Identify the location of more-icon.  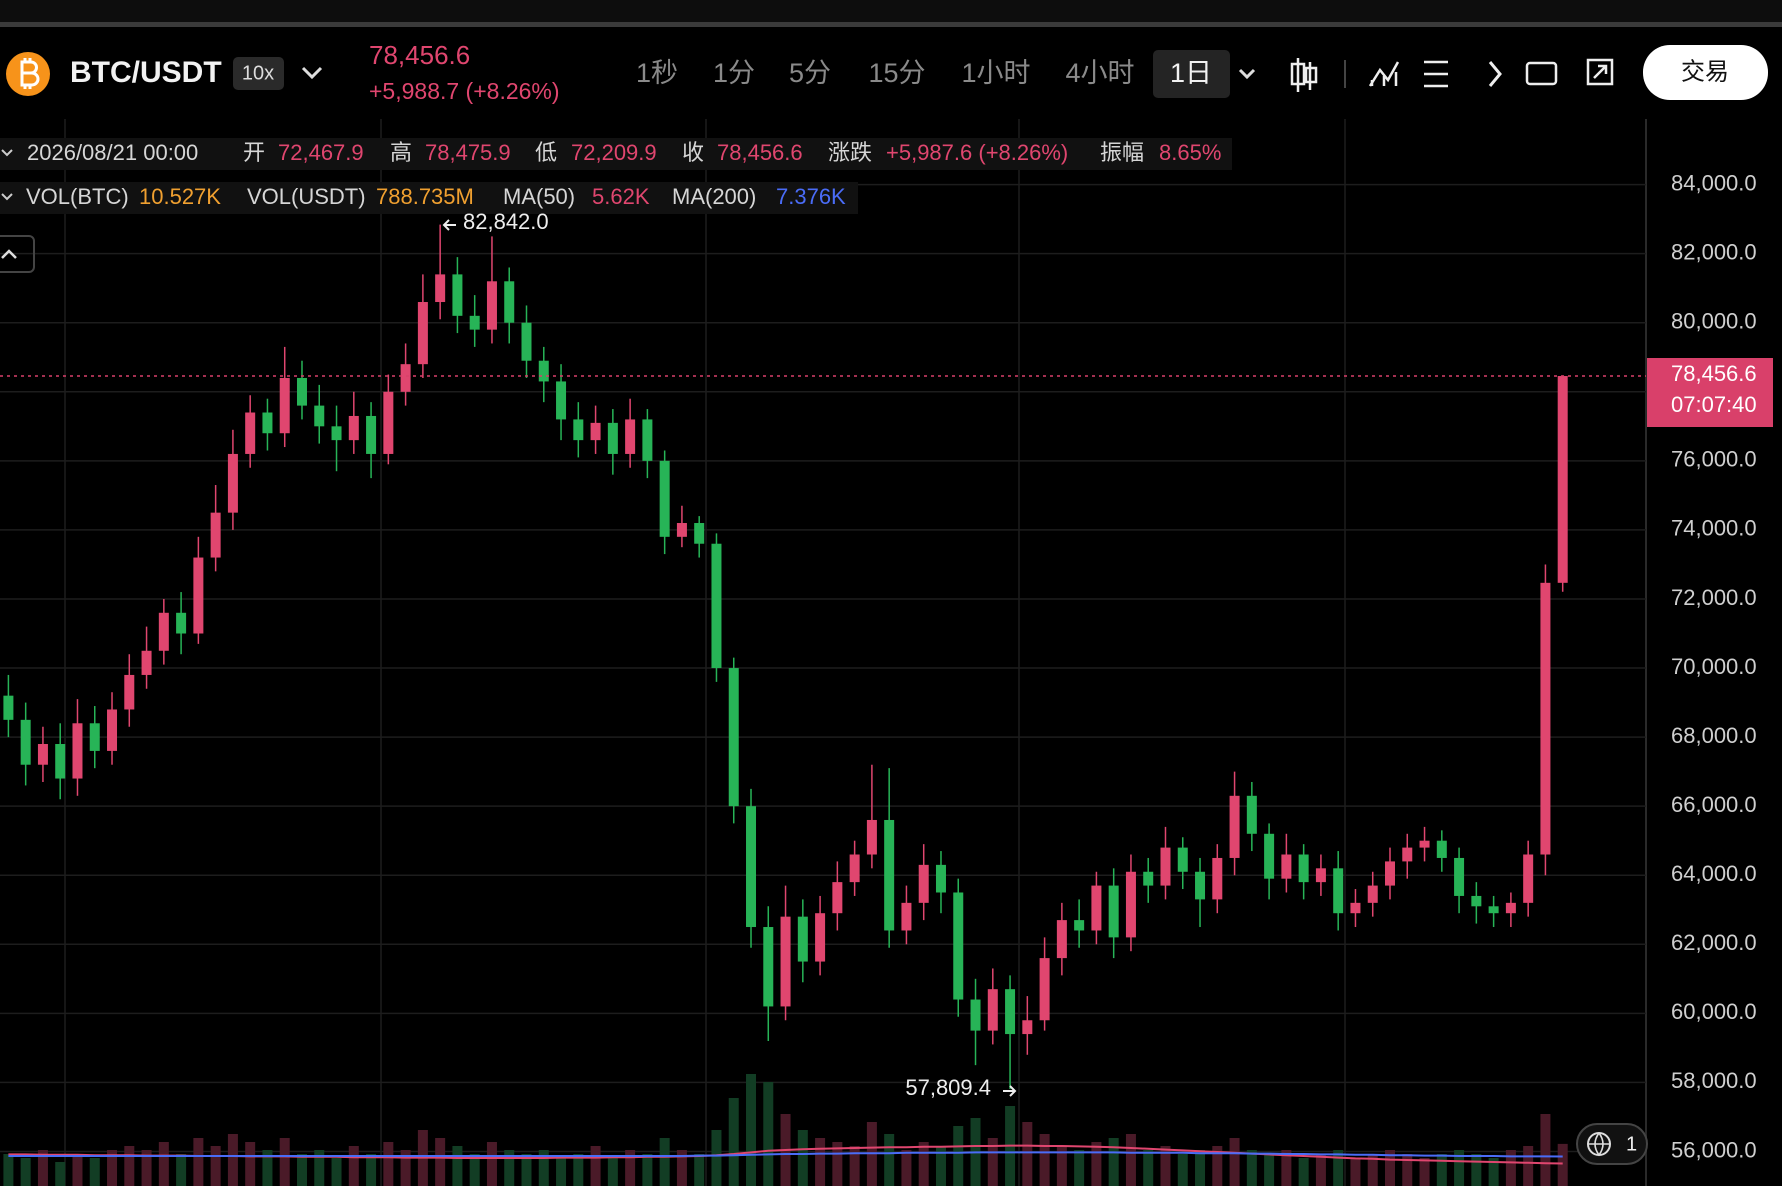
(1495, 74).